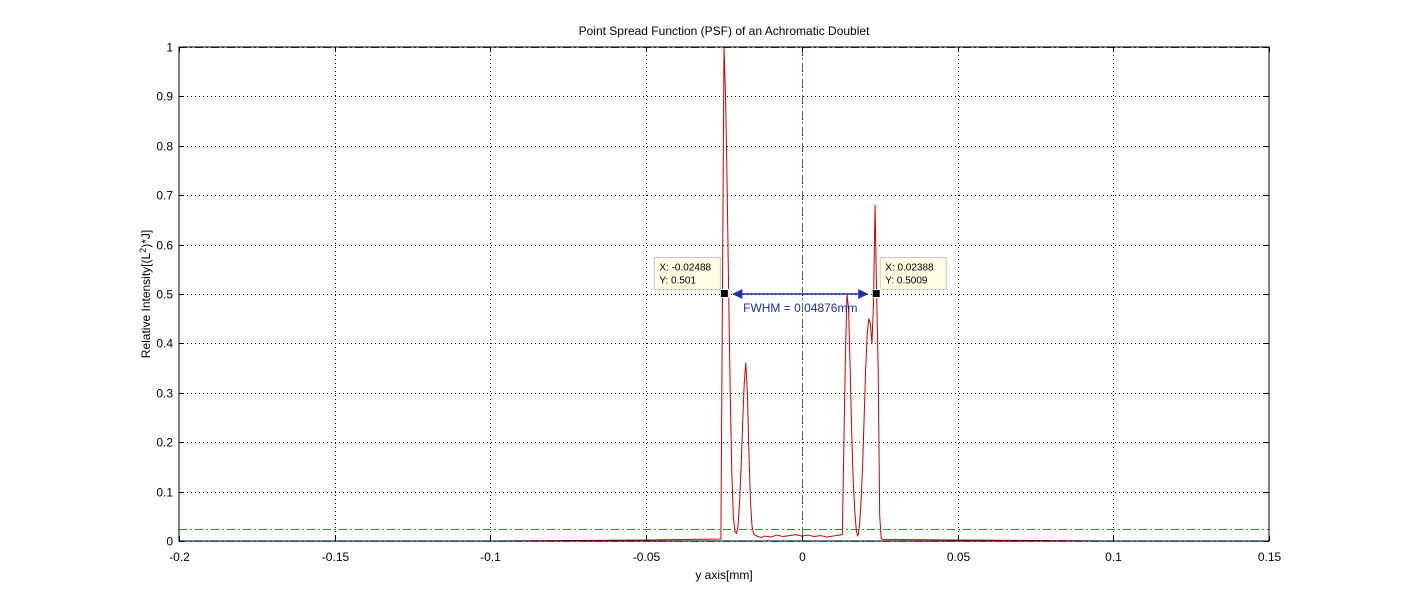  What do you see at coordinates (164, 196) in the screenshot?
I see `y-tick-label: 0.7` at bounding box center [164, 196].